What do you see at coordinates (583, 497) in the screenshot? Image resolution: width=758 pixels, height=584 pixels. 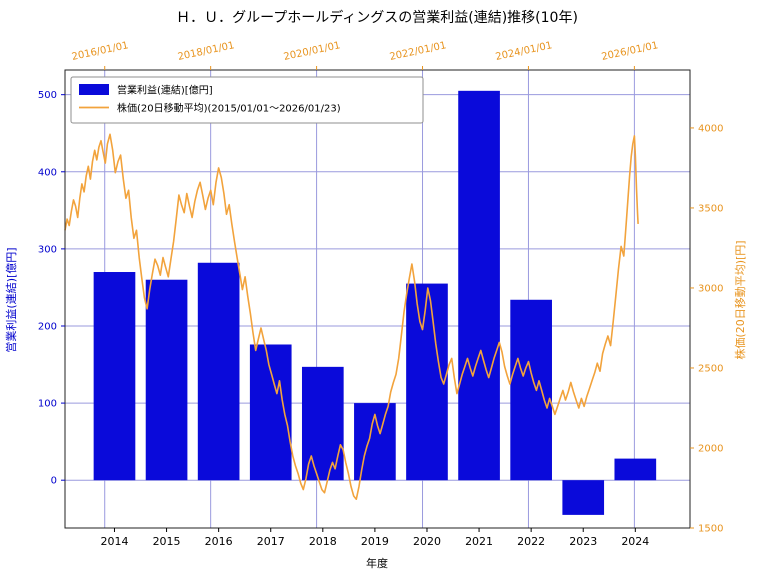 I see `bar-2023` at bounding box center [583, 497].